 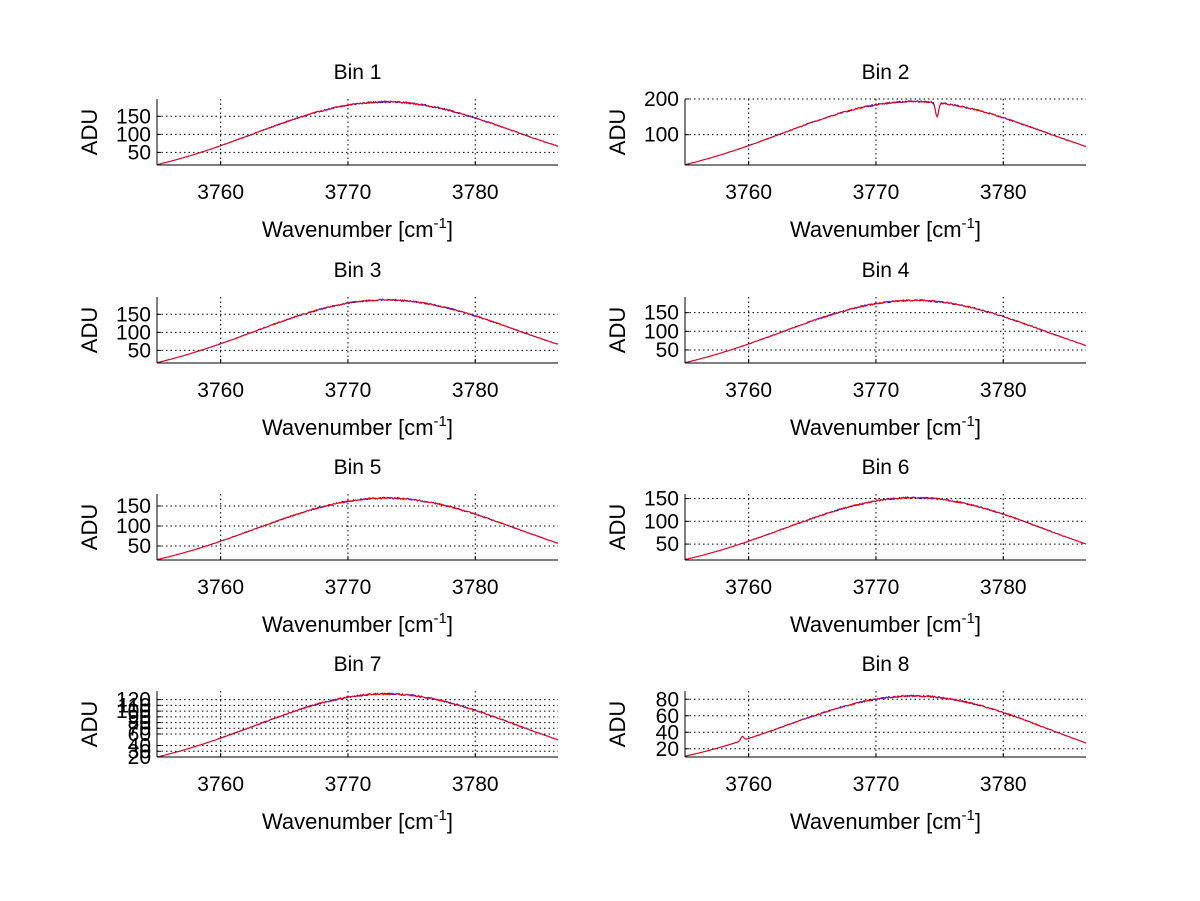 I want to click on subplot-title: Bin 4, so click(x=886, y=270).